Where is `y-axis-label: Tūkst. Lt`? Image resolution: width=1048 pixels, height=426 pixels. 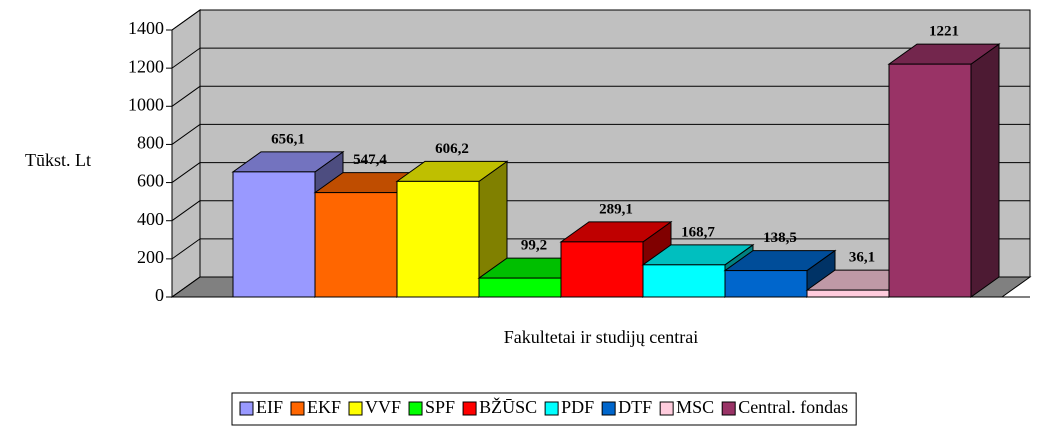
y-axis-label: Tūkst. Lt is located at coordinates (58, 160).